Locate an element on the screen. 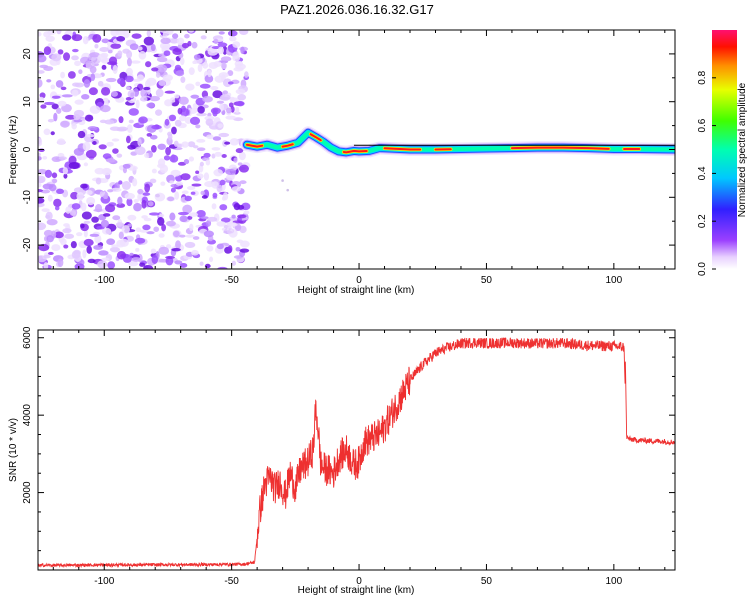  spectrogram-x-tick-label: -50 is located at coordinates (231, 280).